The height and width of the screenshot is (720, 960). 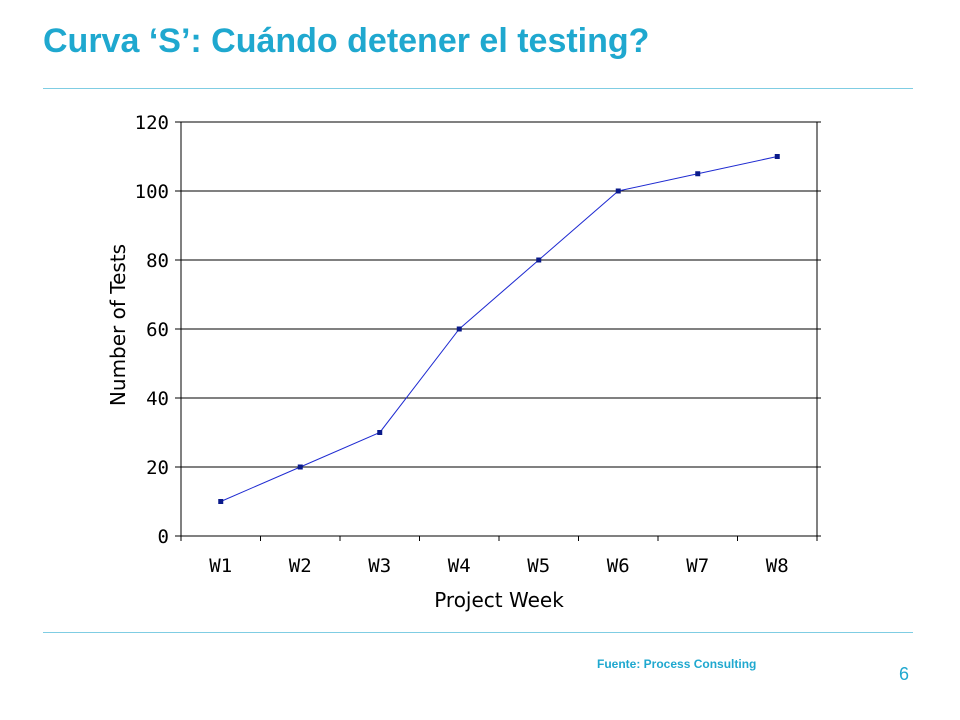 What do you see at coordinates (538, 566) in the screenshot?
I see `x-tick-label: W5` at bounding box center [538, 566].